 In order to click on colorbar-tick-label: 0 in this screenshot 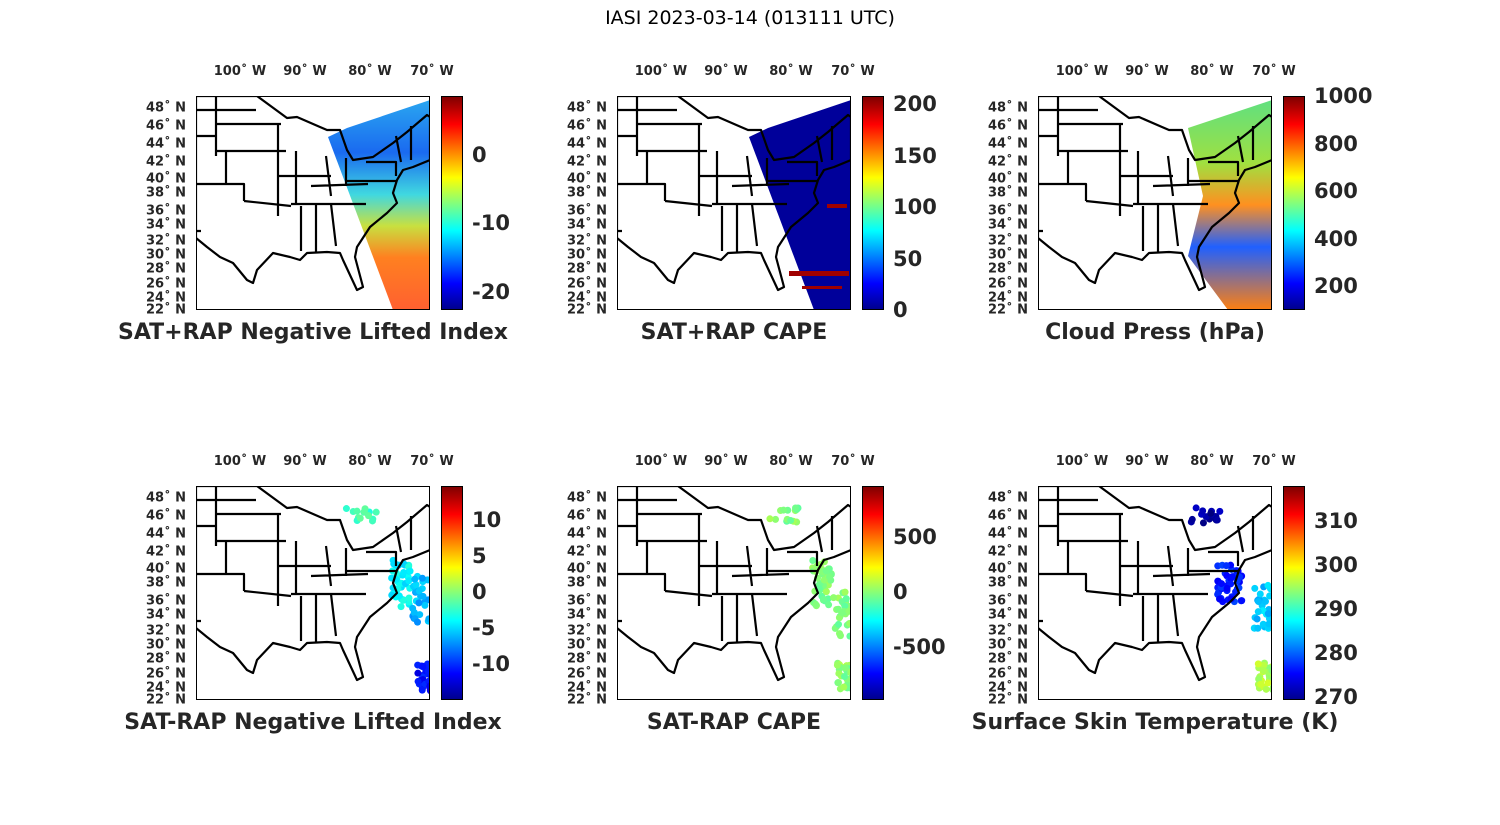, I will do `click(479, 591)`.